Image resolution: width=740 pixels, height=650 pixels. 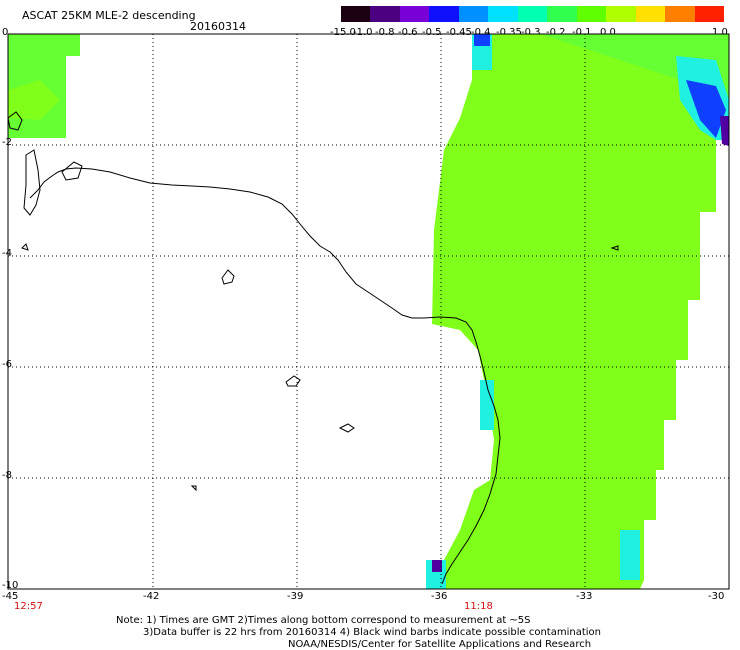 I want to click on legend-label: -0.1, so click(x=582, y=32).